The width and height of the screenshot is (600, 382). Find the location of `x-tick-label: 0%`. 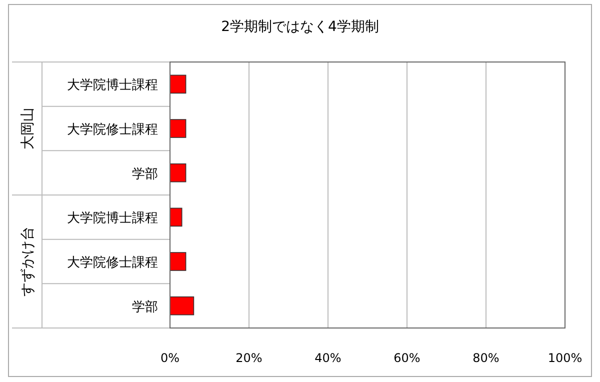

x-tick-label: 0% is located at coordinates (170, 358).